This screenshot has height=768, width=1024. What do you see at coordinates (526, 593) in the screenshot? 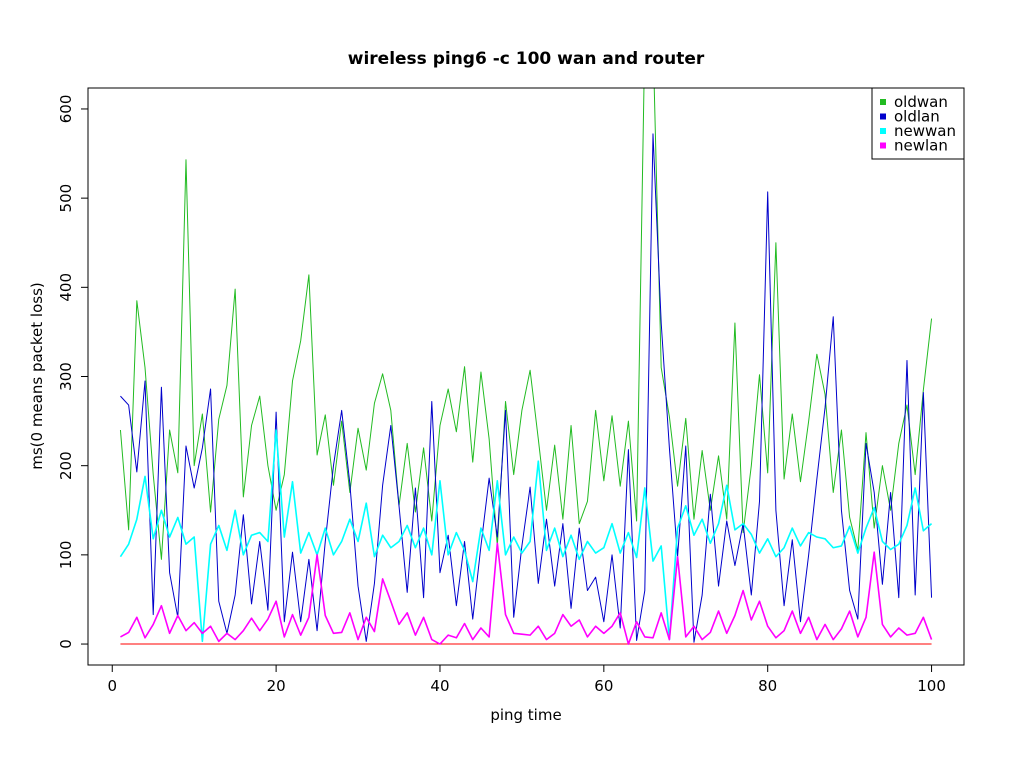
I see `series-line` at bounding box center [526, 593].